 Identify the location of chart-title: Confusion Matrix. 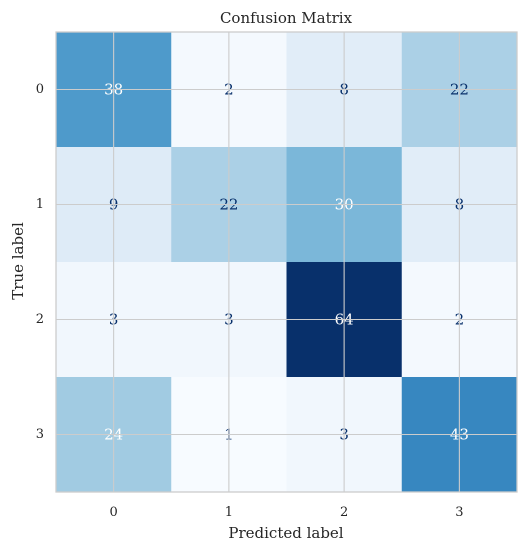
(286, 18).